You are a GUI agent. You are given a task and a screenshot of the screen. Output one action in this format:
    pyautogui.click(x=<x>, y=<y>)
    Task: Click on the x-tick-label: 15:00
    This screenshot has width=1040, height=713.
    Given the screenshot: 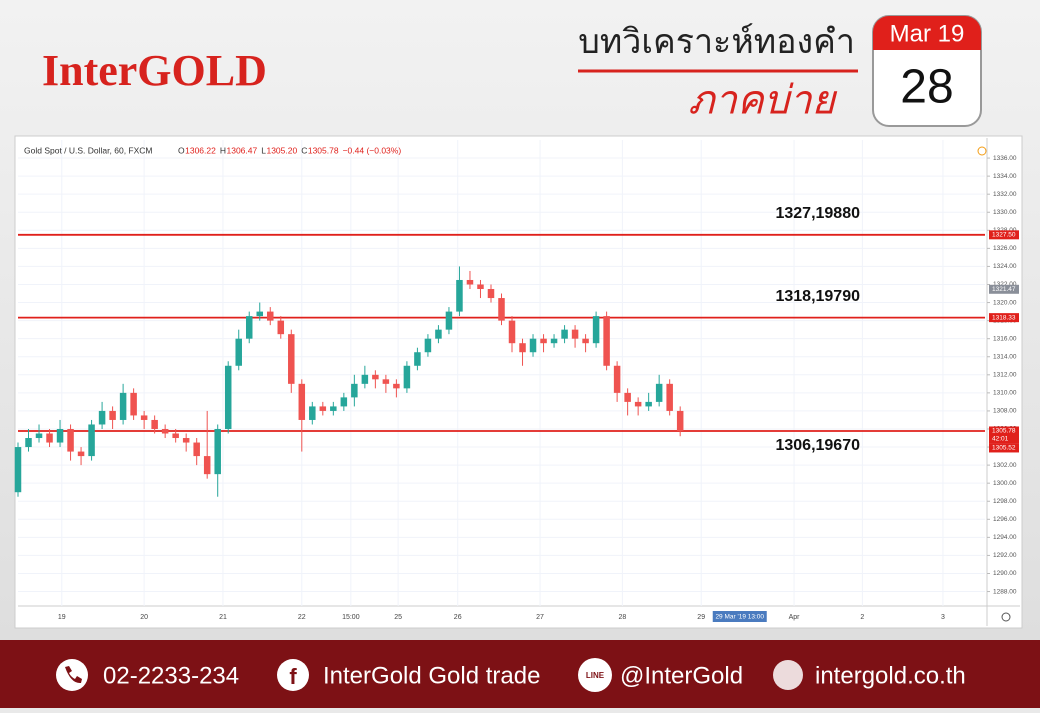 What is the action you would take?
    pyautogui.click(x=351, y=617)
    